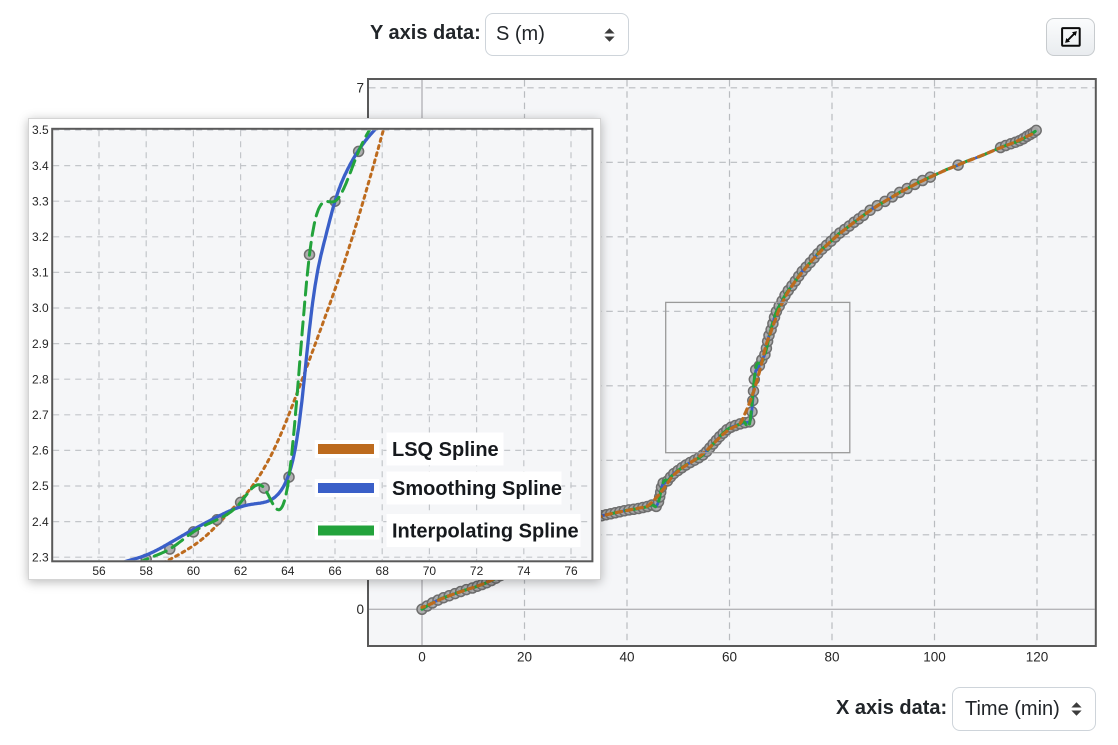 The width and height of the screenshot is (1118, 745). I want to click on svg-text: Interpolating Spline, so click(485, 532).